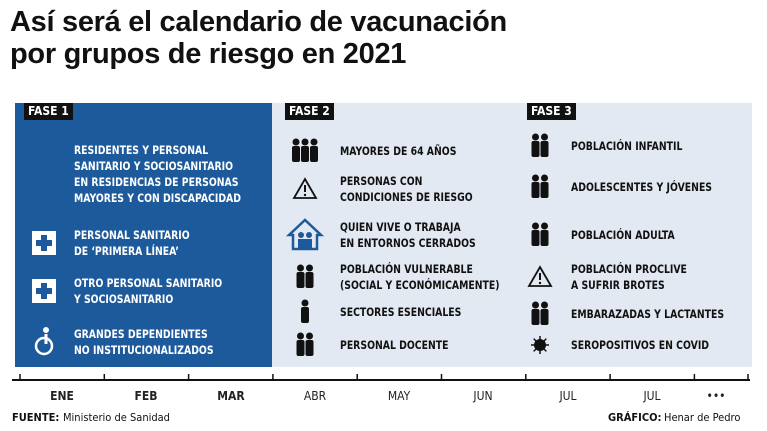 This screenshot has width=767, height=431. What do you see at coordinates (148, 283) in the screenshot?
I see `item-text: OTRO PERSONAL SANITARIO` at bounding box center [148, 283].